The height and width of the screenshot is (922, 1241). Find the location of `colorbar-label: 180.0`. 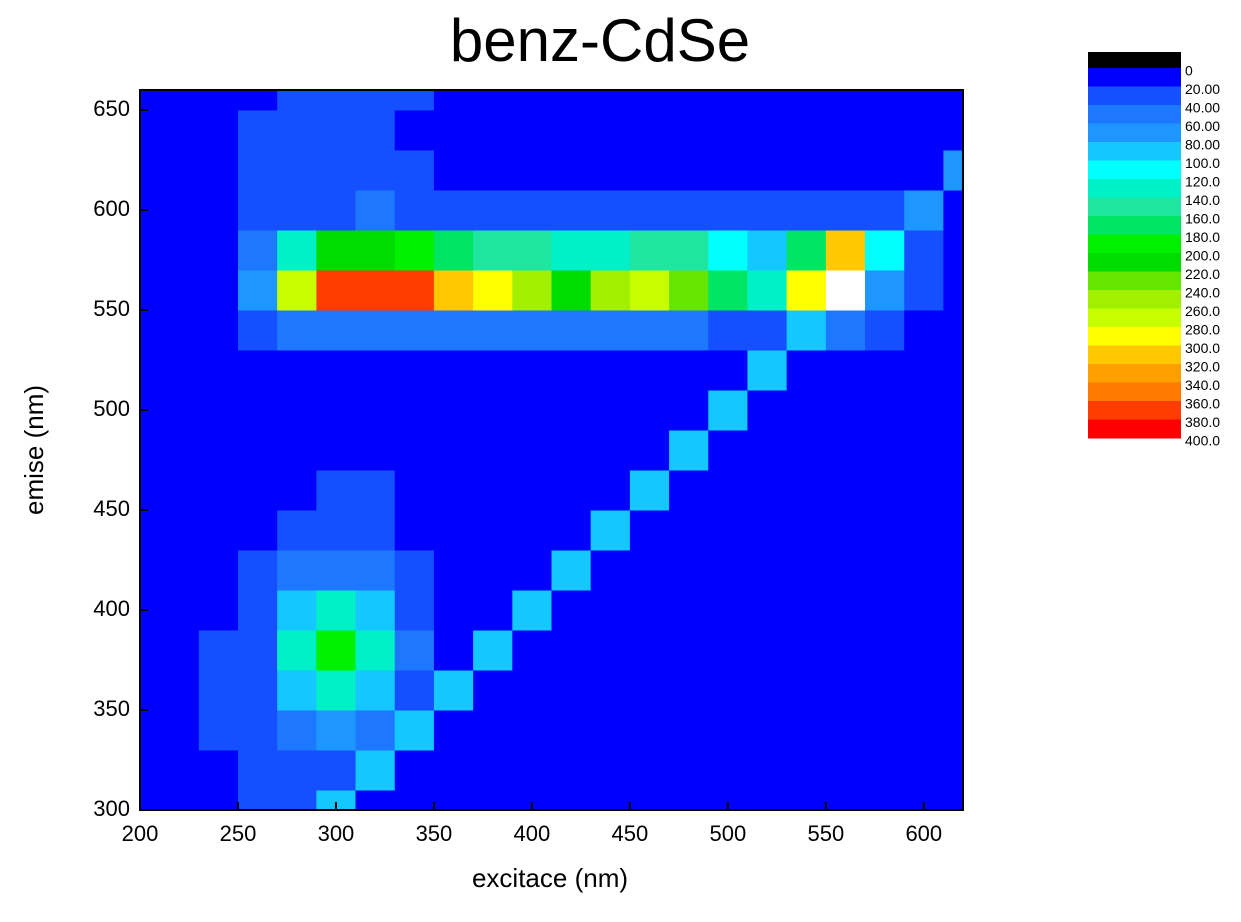

colorbar-label: 180.0 is located at coordinates (1202, 237).